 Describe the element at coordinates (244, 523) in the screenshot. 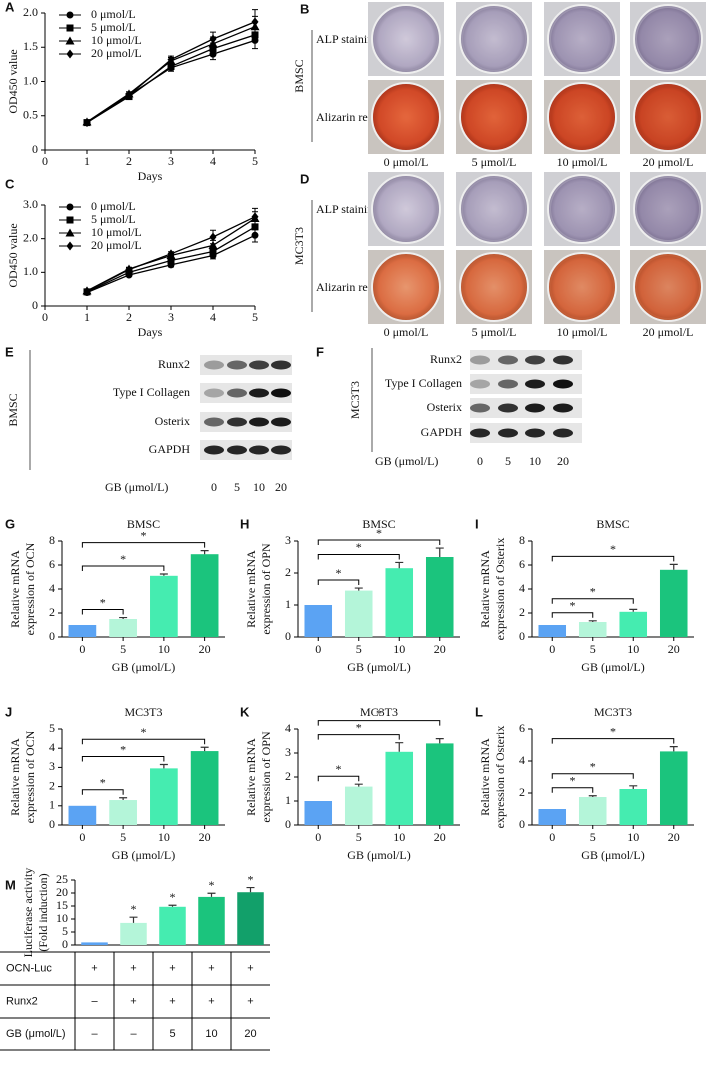

I see `panel-letter: H` at that location.